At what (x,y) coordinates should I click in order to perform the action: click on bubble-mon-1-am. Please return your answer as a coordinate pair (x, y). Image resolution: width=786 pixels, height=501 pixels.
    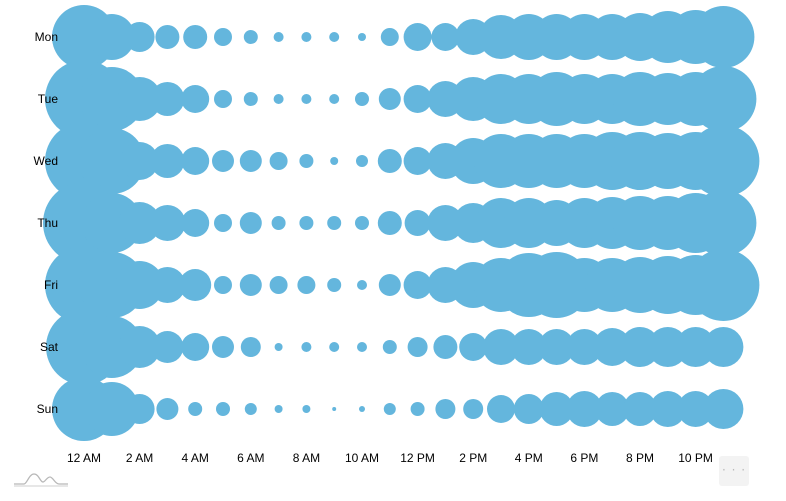
    Looking at the image, I should click on (111, 37).